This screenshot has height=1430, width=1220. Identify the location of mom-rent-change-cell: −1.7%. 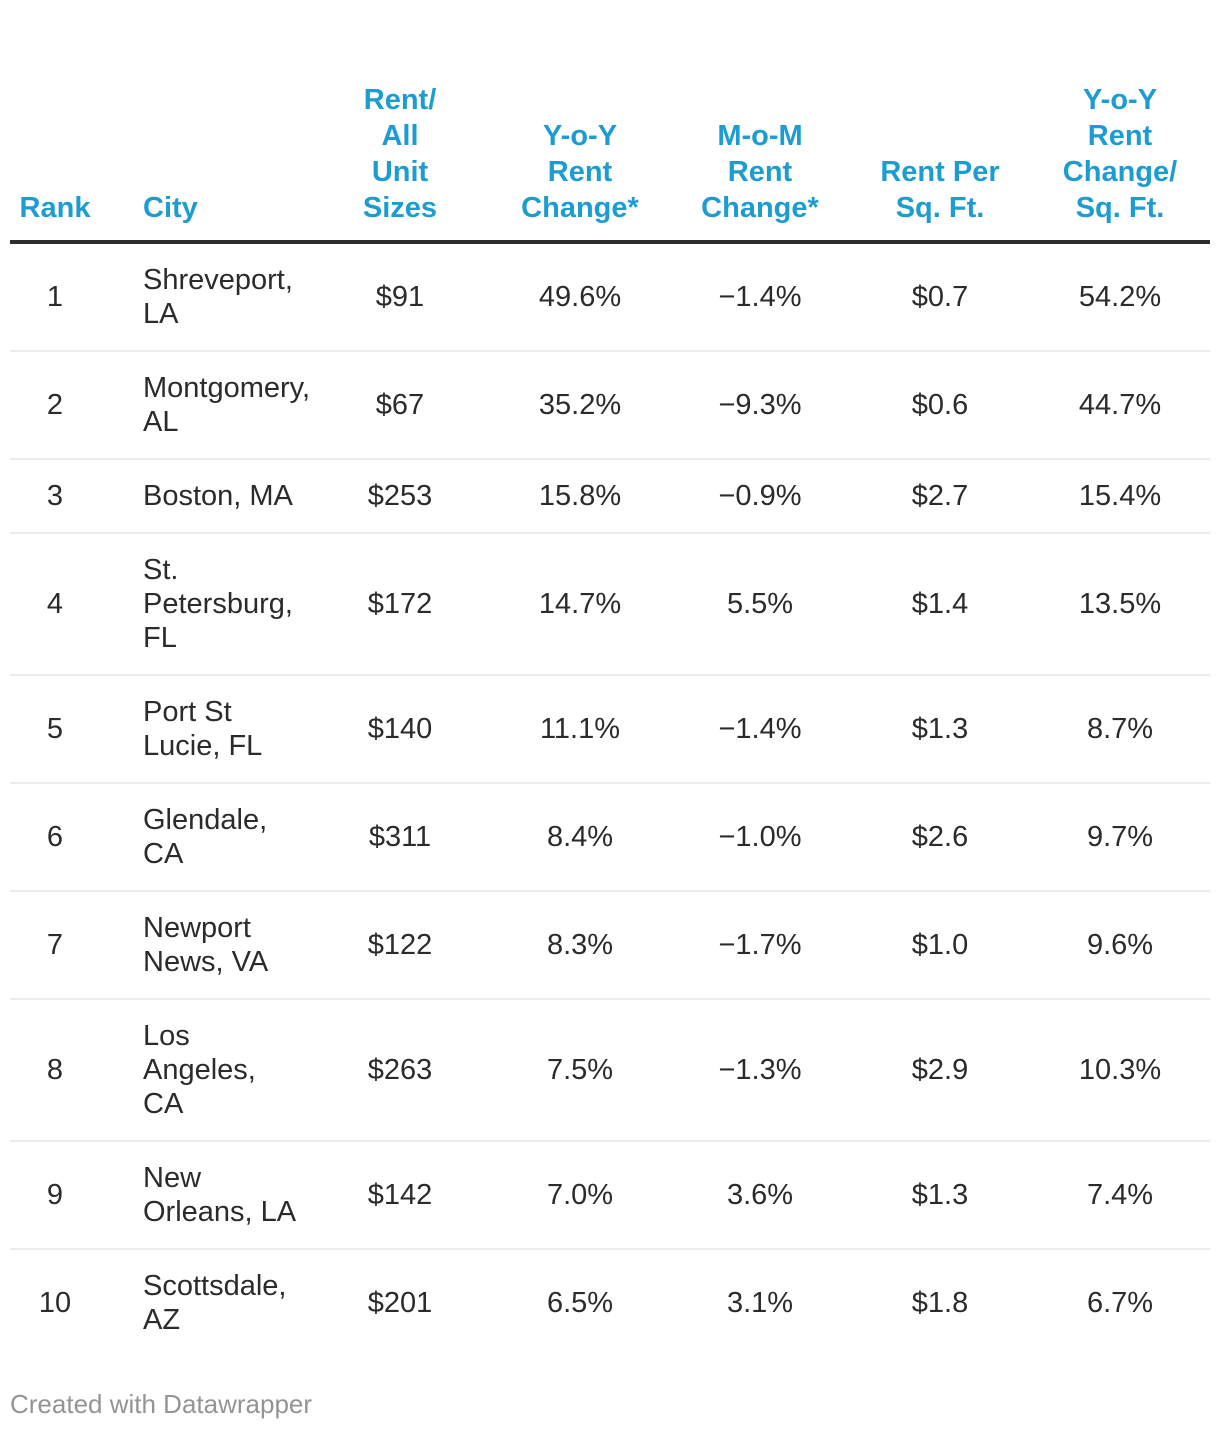
(760, 945).